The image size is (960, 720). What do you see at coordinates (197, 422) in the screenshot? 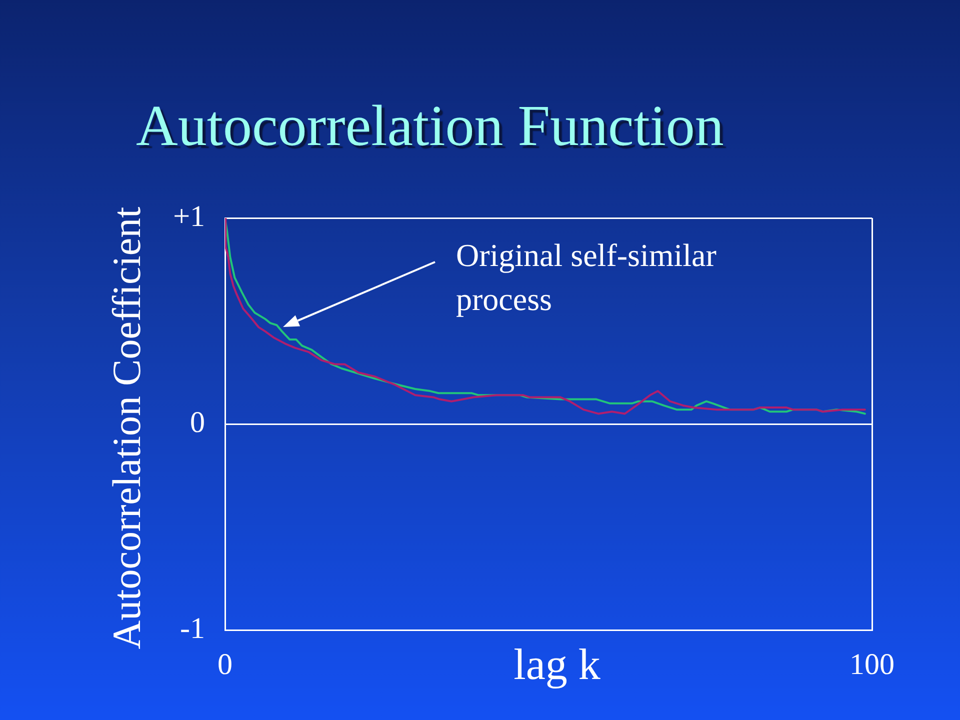
I see `y-tick-label: 0` at bounding box center [197, 422].